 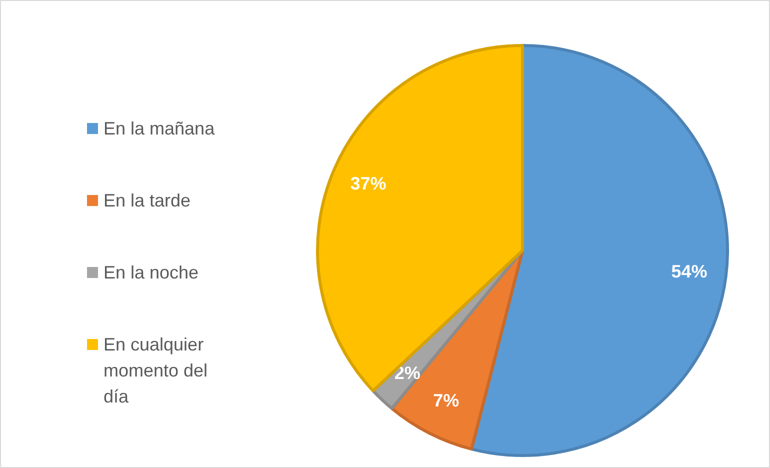 I want to click on legend-label: En cualquier momento del día, so click(x=156, y=370).